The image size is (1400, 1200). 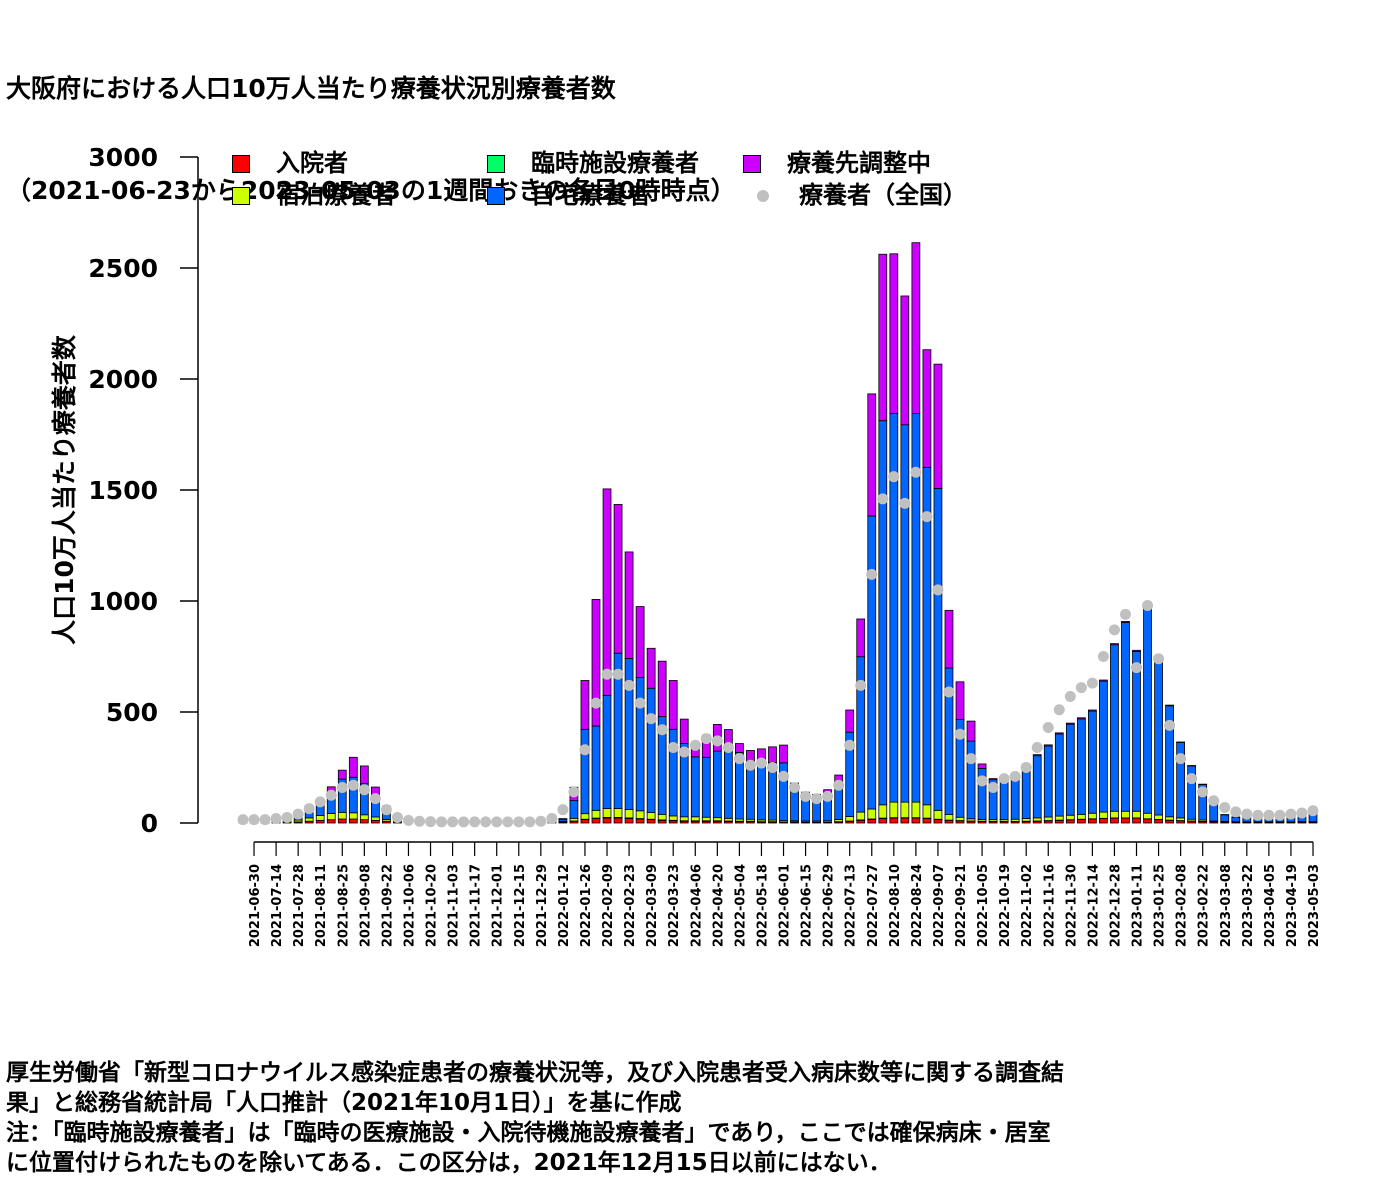 What do you see at coordinates (365, 905) in the screenshot?
I see `x-tick-label: 2021-09-08` at bounding box center [365, 905].